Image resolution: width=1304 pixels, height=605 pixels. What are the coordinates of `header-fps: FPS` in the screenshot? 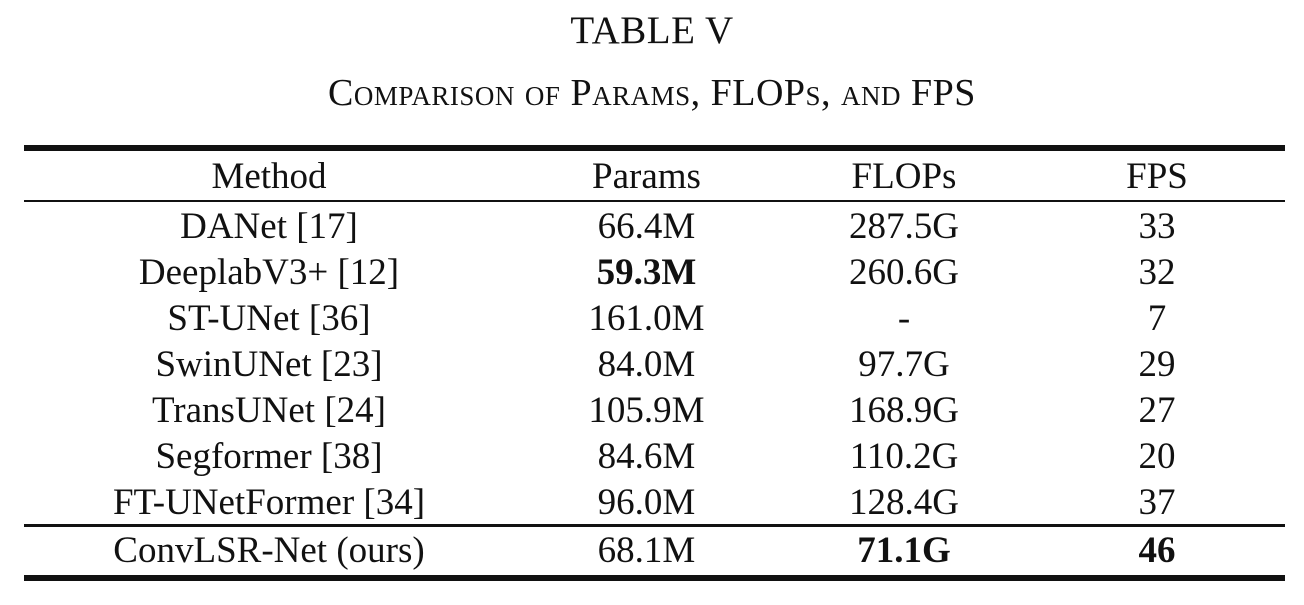 It's located at (1157, 176).